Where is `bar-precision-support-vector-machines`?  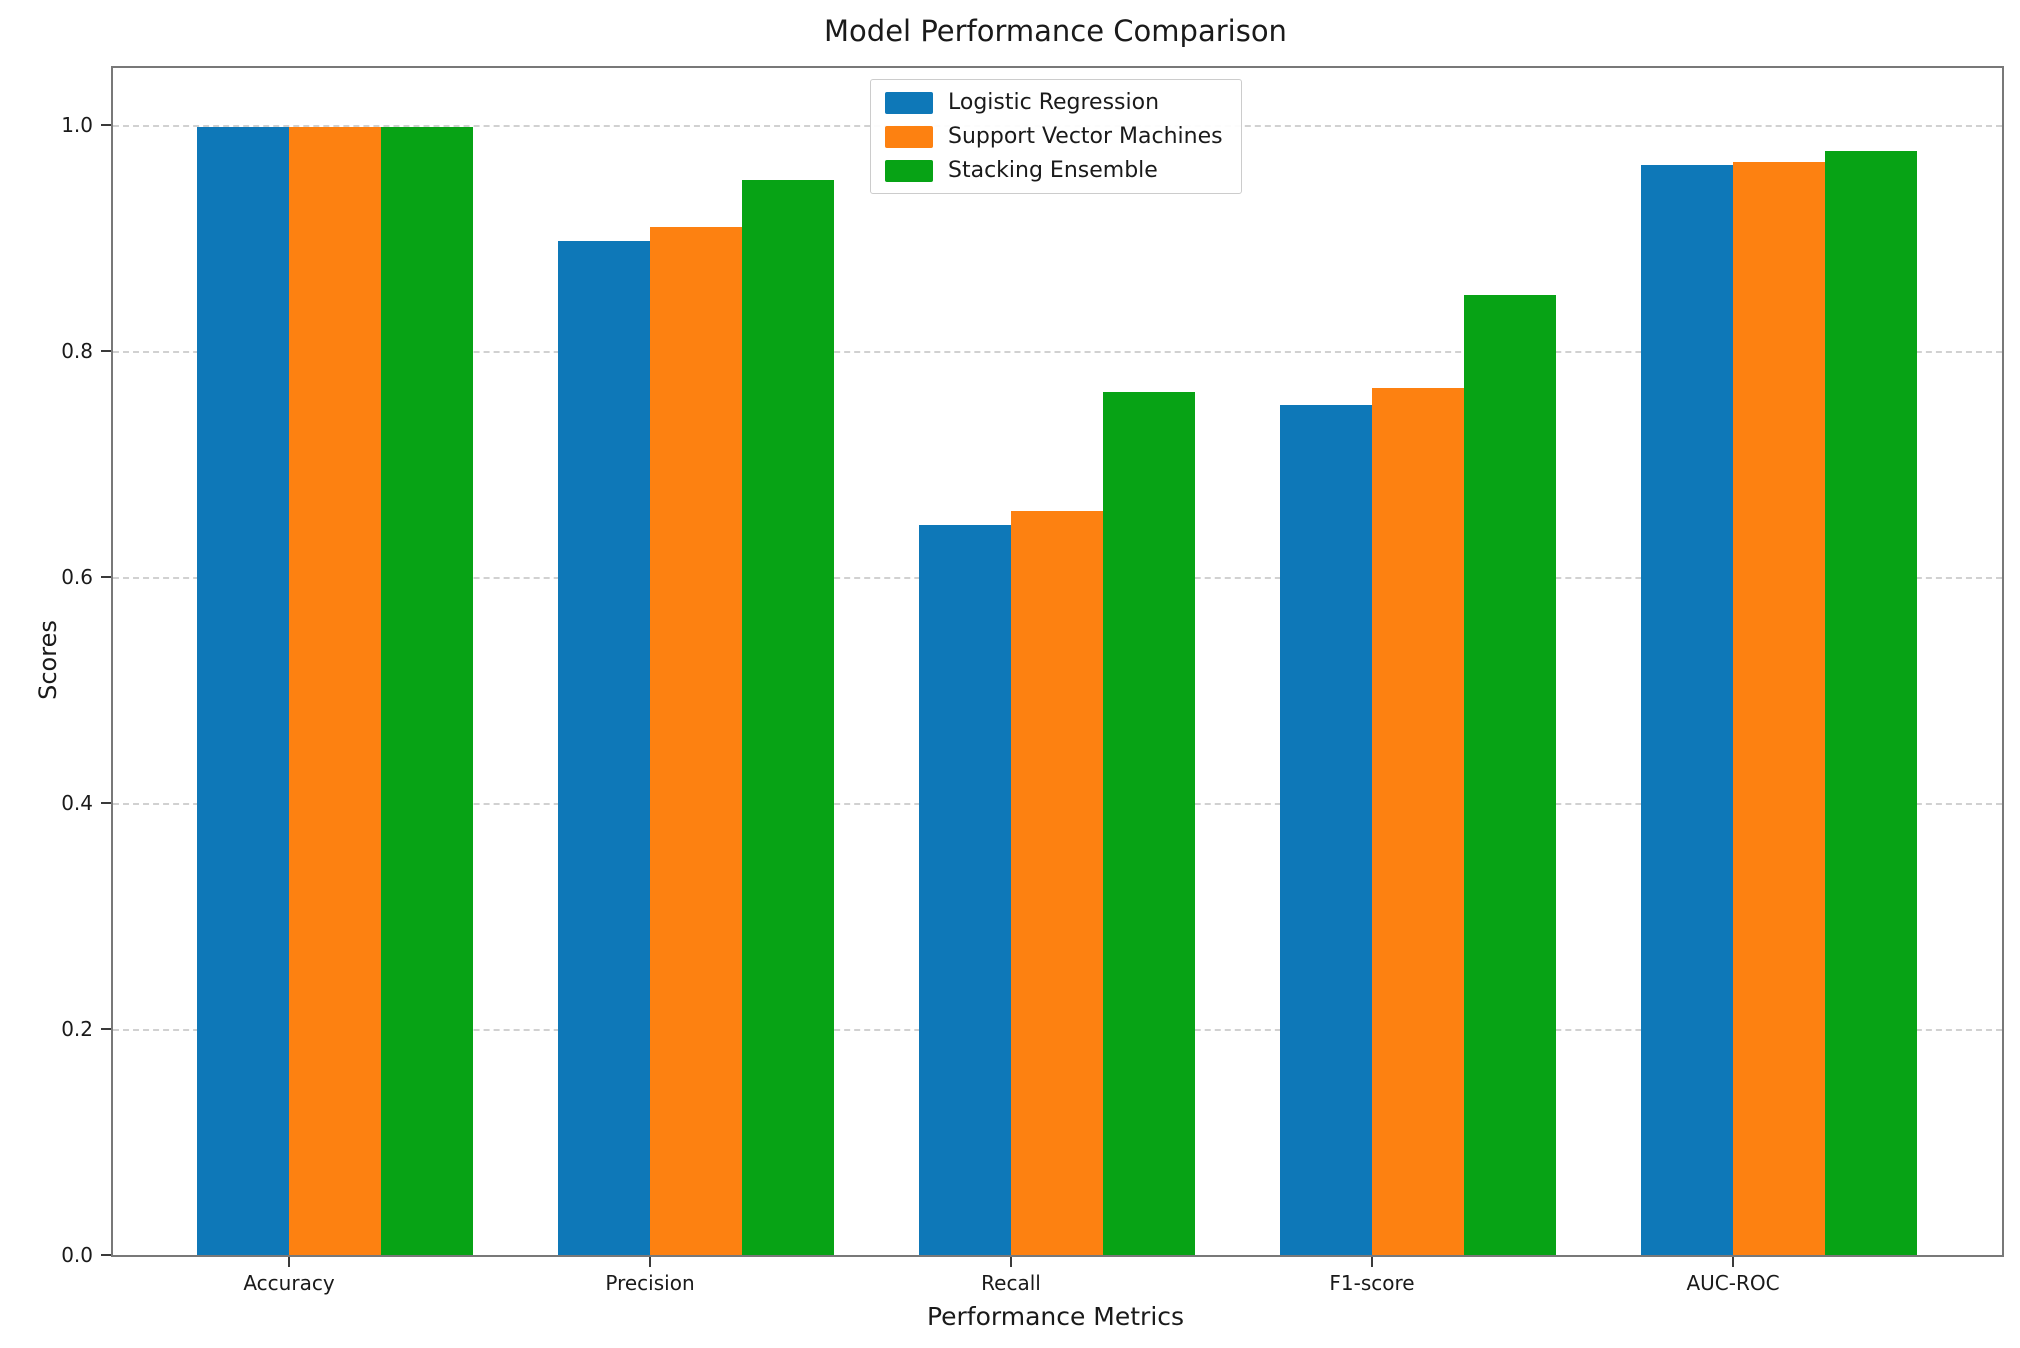 bar-precision-support-vector-machines is located at coordinates (696, 741).